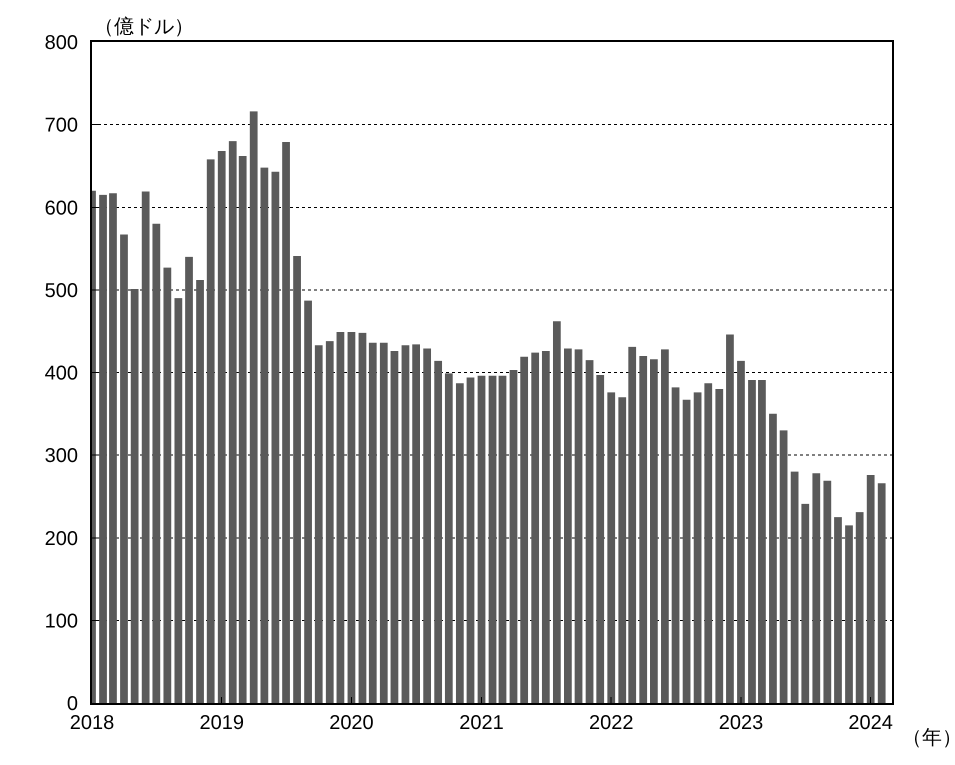 The height and width of the screenshot is (765, 955). I want to click on x-tick-label: 2023, so click(741, 723).